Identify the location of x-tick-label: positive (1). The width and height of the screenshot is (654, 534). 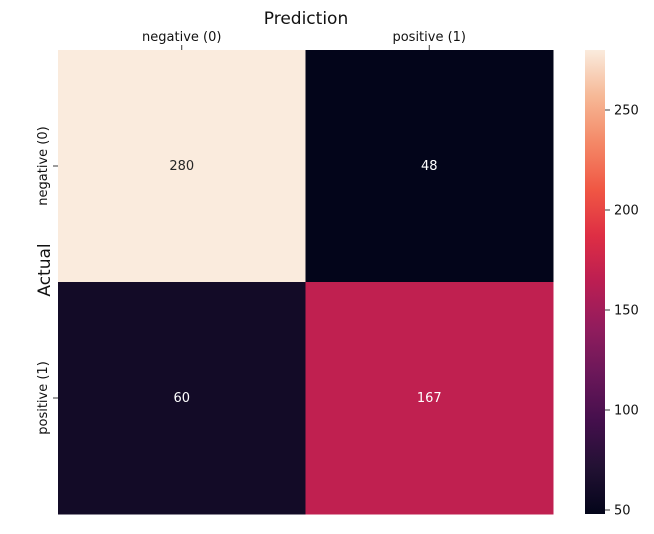
(429, 37).